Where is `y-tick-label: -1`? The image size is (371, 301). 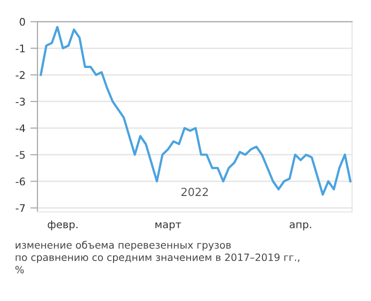
y-tick-label: -1 is located at coordinates (20, 48).